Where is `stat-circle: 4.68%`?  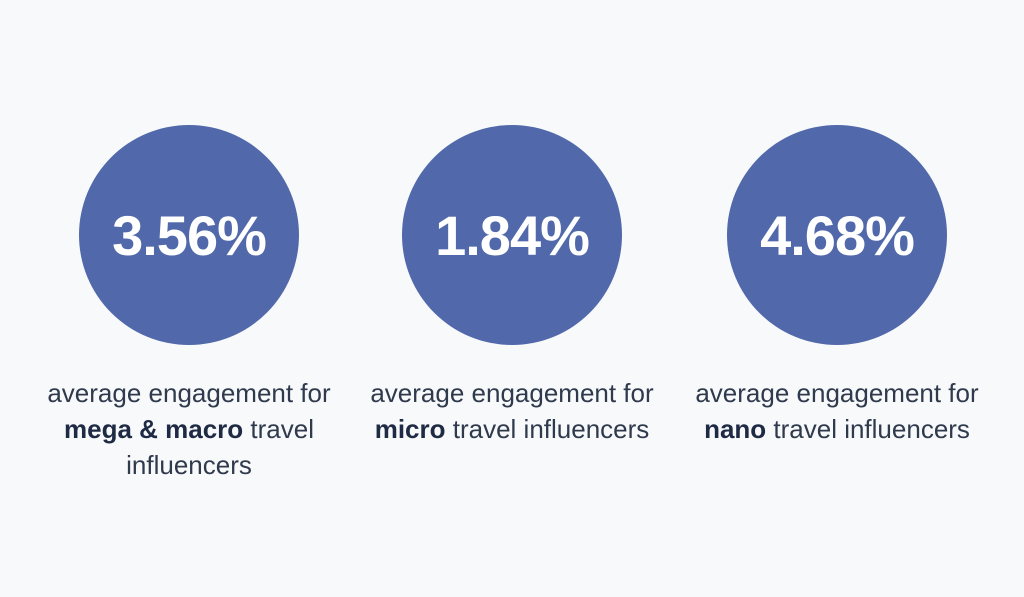
stat-circle: 4.68% is located at coordinates (837, 235).